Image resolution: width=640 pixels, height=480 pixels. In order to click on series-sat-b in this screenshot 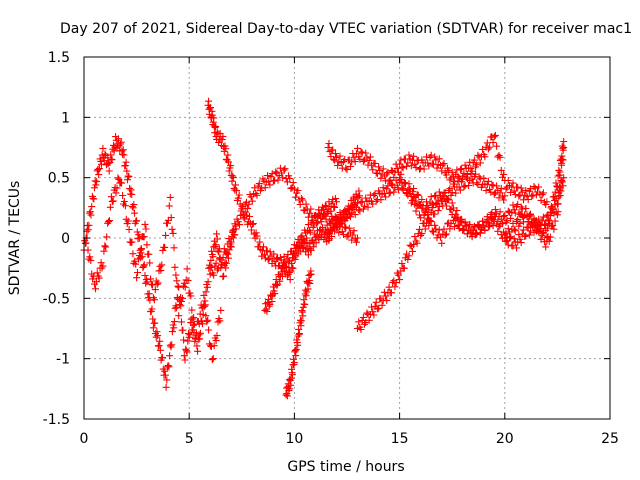, I will do `click(153, 269)`.